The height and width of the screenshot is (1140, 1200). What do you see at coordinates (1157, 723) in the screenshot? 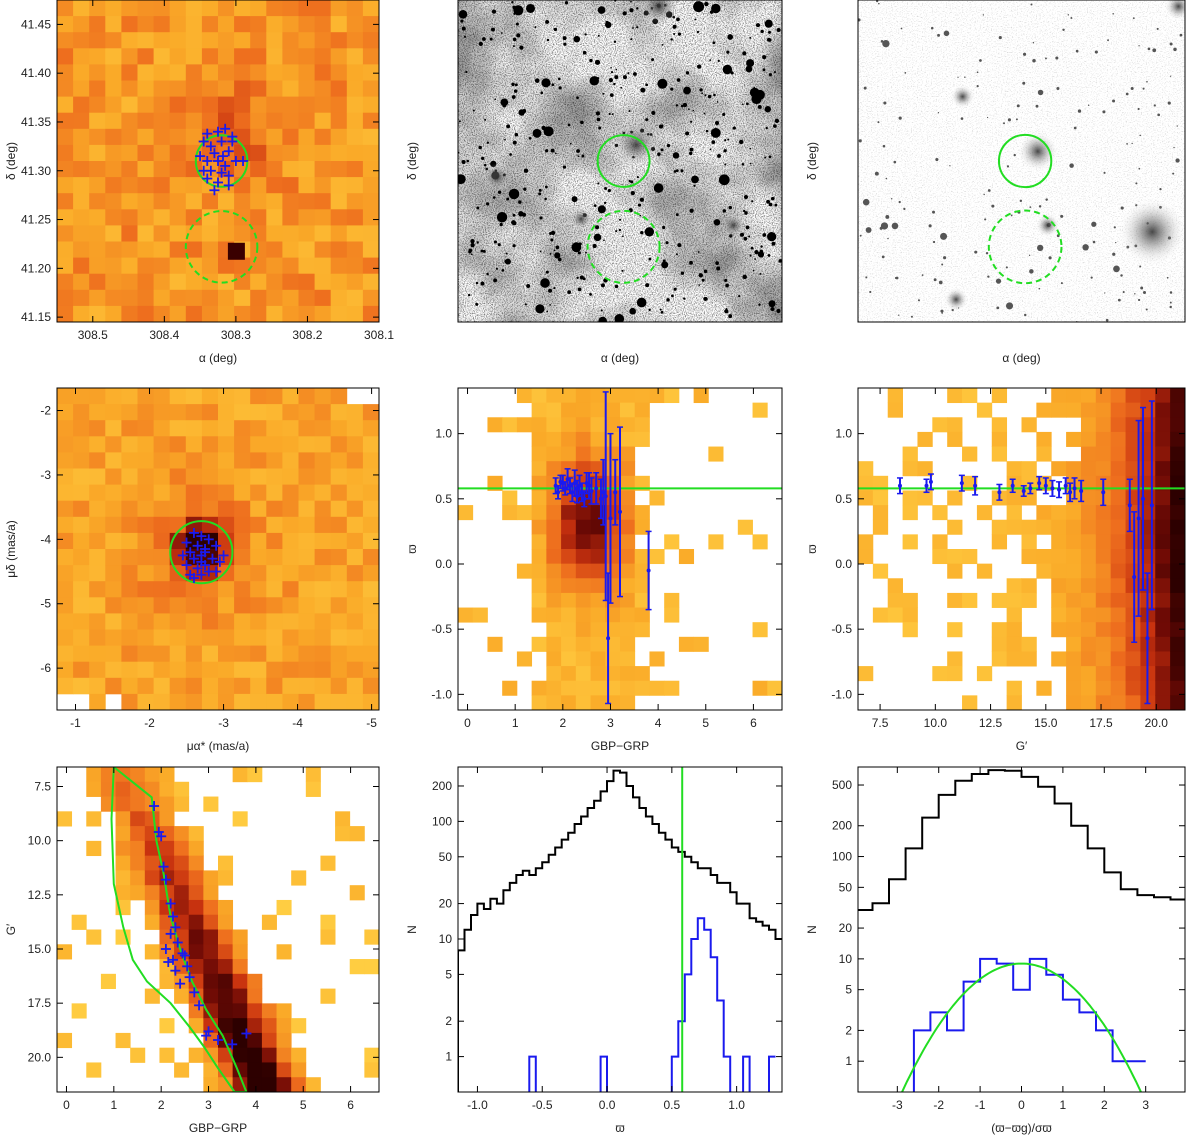
I see `x-tick-label: 20.0` at bounding box center [1157, 723].